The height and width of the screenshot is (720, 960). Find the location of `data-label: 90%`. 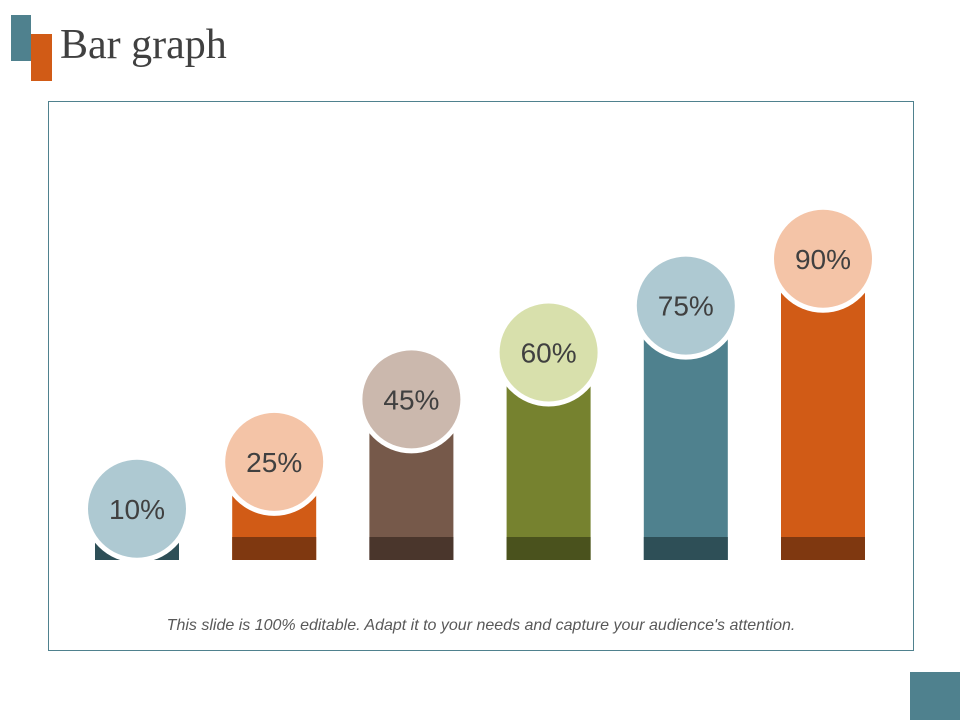

data-label: 90% is located at coordinates (823, 259).